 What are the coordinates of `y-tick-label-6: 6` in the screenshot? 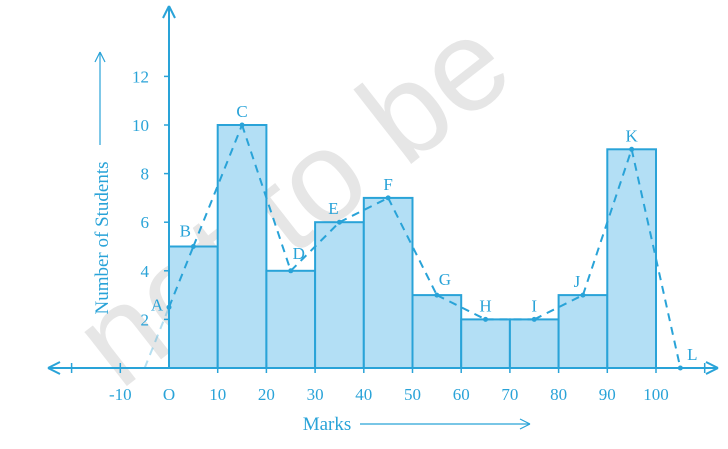 It's located at (145, 222).